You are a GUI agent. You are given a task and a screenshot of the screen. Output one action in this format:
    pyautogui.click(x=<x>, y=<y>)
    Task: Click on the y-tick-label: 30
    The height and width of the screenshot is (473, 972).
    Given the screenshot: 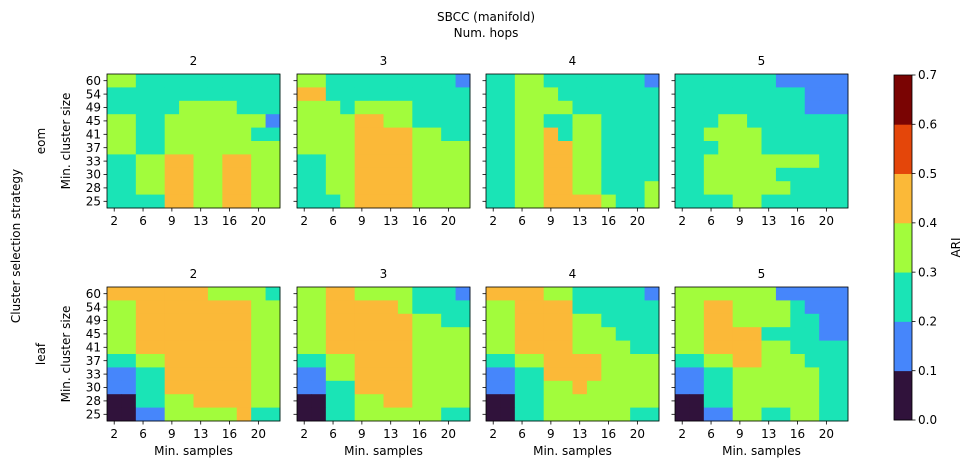 What is the action you would take?
    pyautogui.click(x=93, y=388)
    